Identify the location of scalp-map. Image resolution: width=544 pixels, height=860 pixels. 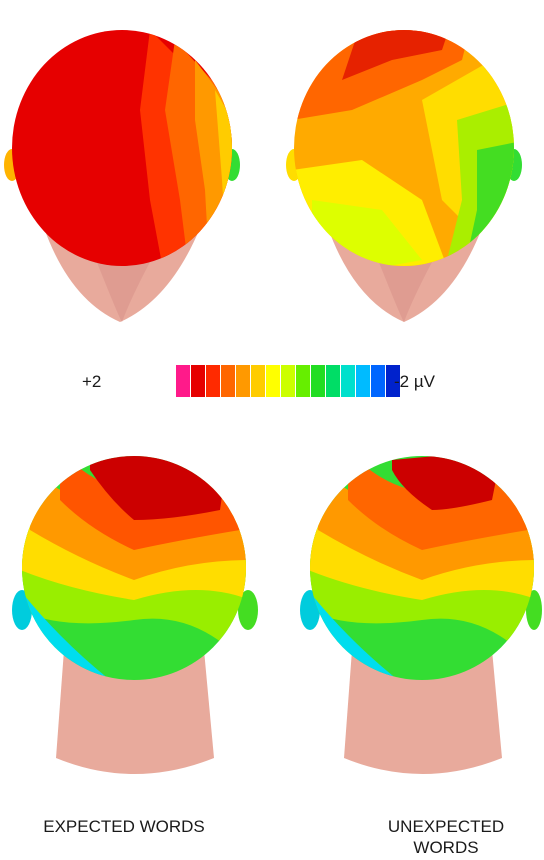
(422, 568).